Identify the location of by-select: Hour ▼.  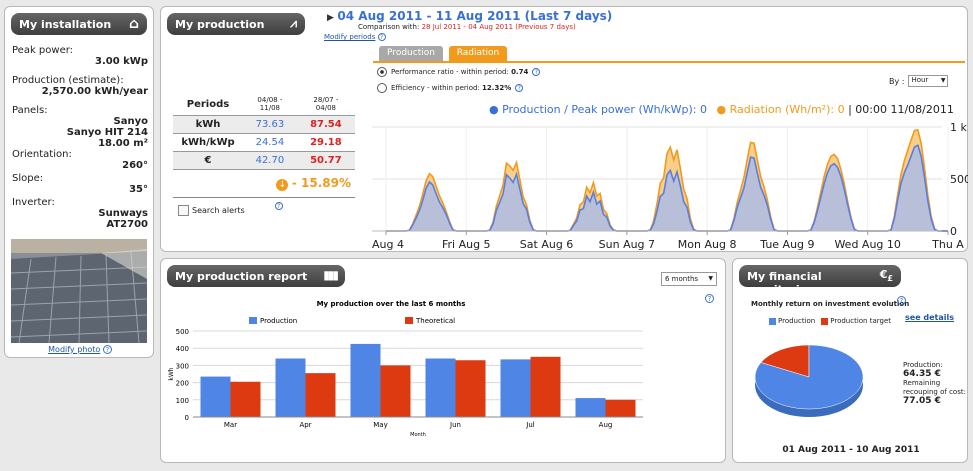
(928, 81).